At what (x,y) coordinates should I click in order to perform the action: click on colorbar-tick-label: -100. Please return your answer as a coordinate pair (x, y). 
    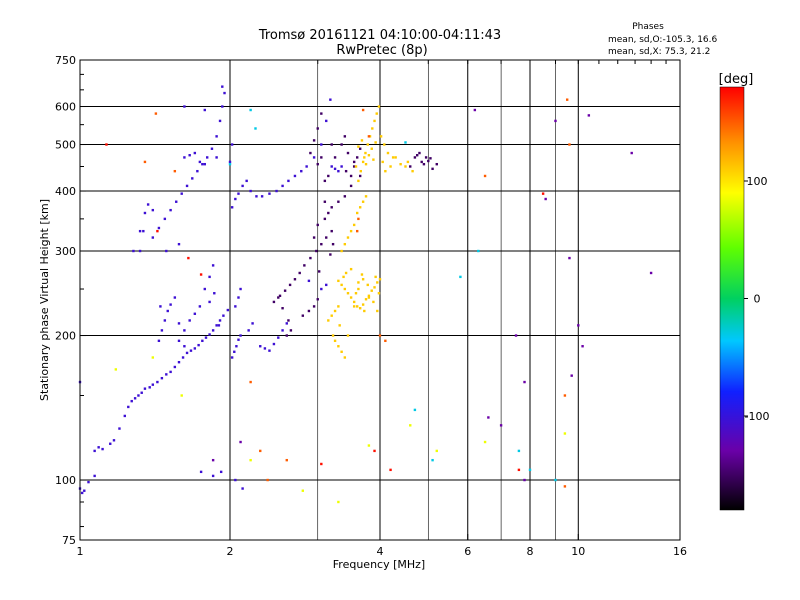
    Looking at the image, I should click on (757, 416).